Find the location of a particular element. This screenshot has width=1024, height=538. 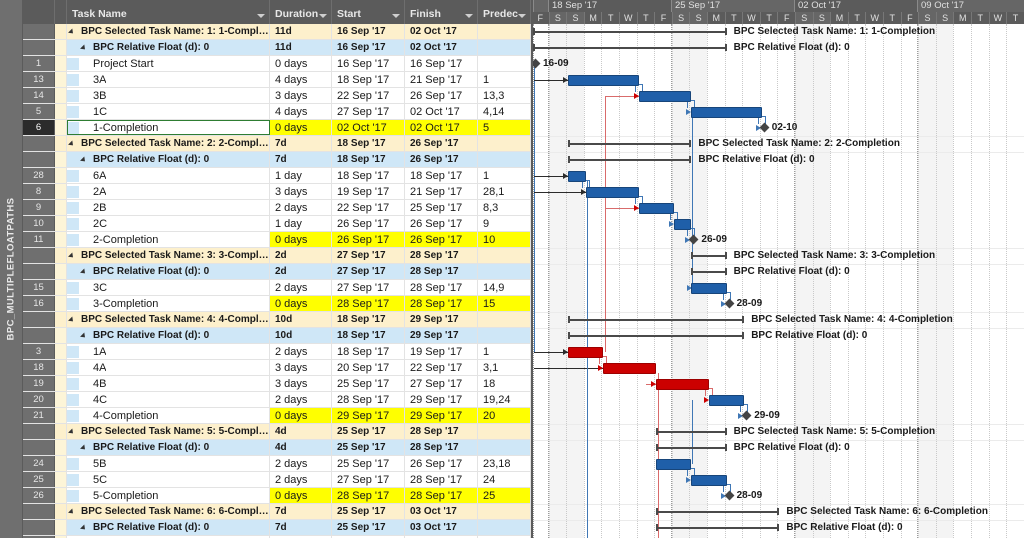

task-name-cell: 5-Completion is located at coordinates (168, 495).